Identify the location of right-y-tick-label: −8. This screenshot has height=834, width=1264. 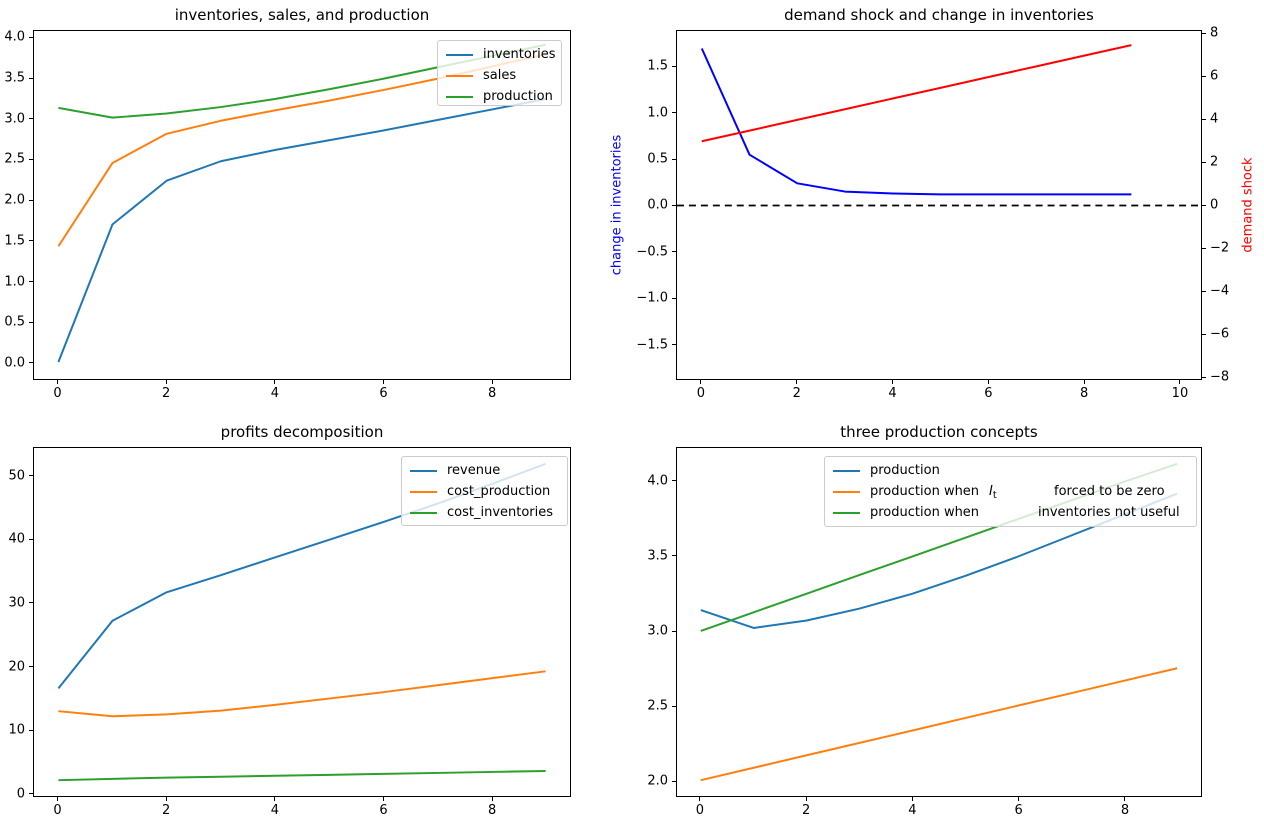
(1220, 377).